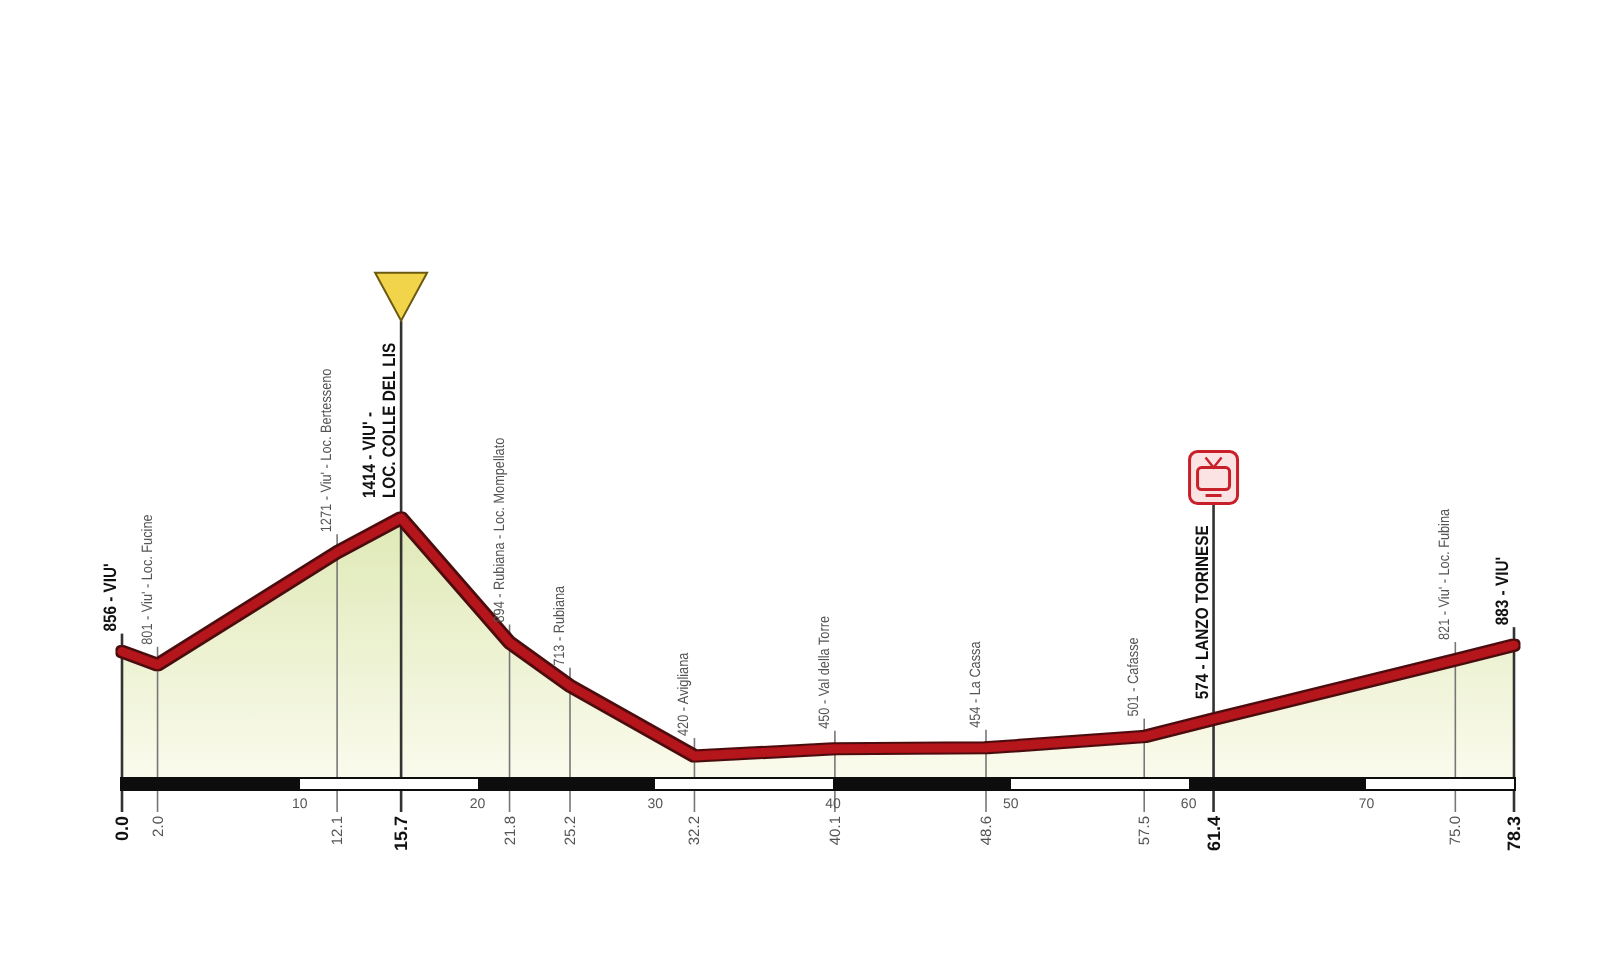 The width and height of the screenshot is (1600, 968). I want to click on data-label: 574 - LANZO TORINESE, so click(1201, 612).